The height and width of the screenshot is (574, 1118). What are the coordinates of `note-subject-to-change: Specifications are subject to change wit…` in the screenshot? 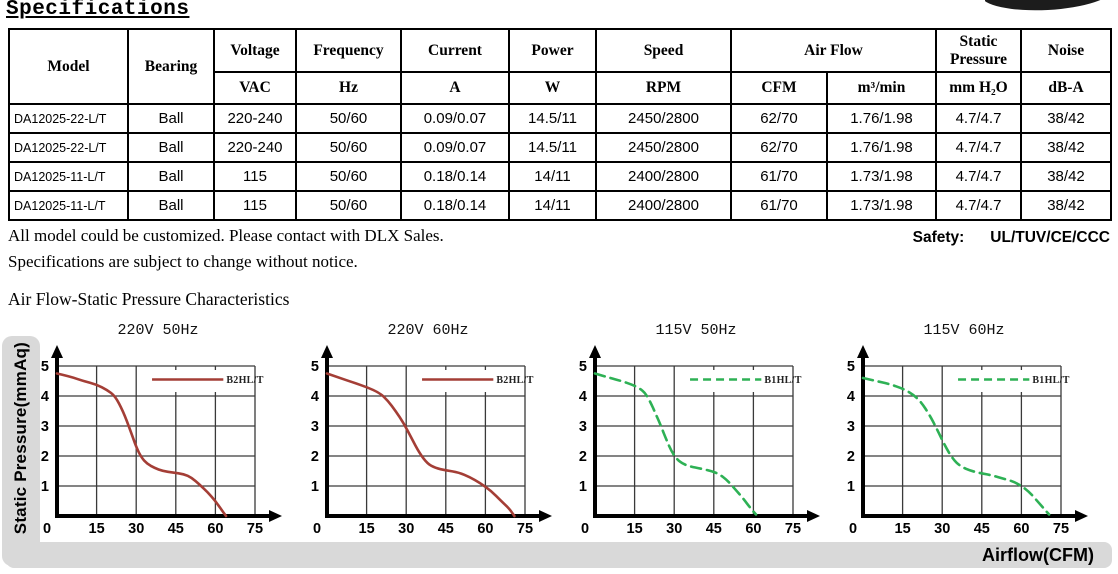 It's located at (183, 261).